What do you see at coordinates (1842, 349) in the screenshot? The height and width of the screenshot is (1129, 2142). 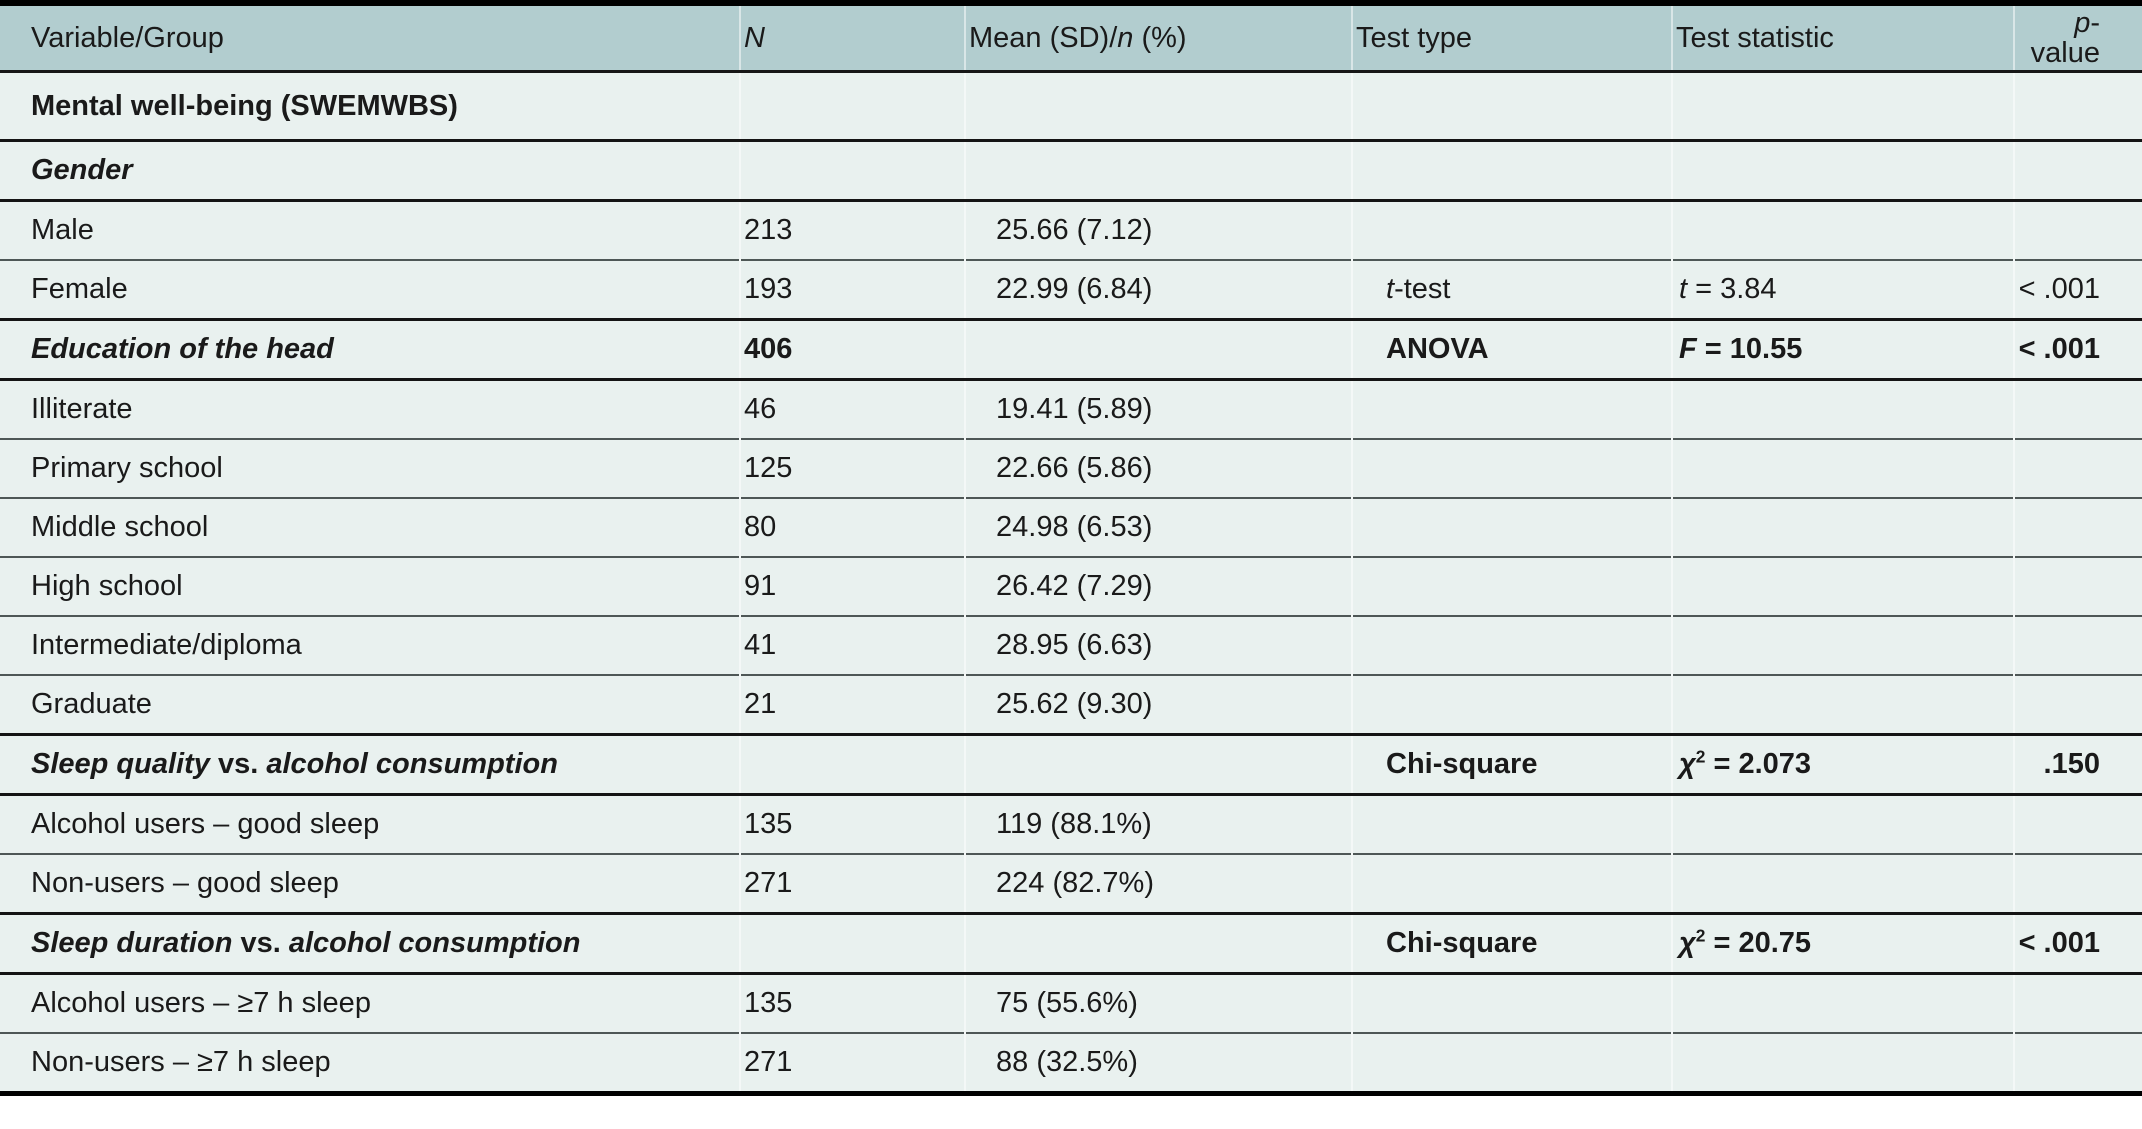 I see `cell-test-statistic: F = 10.55` at bounding box center [1842, 349].